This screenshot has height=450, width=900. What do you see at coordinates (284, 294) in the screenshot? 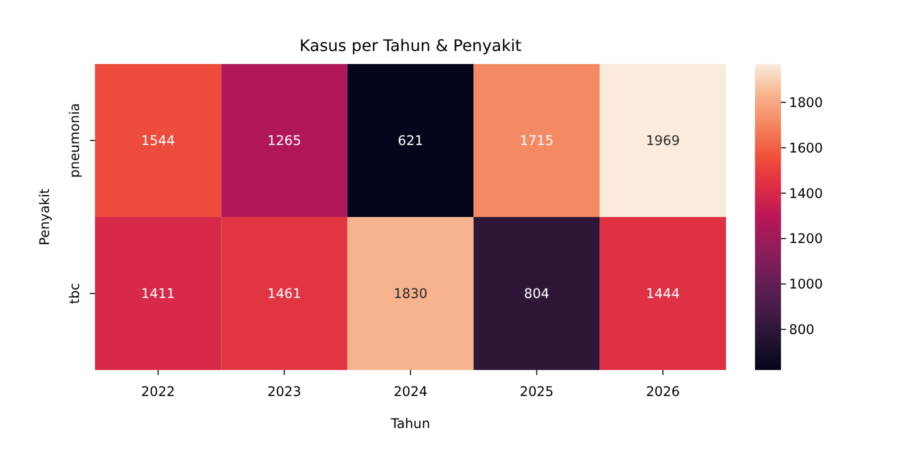
I see `data-label: 1461` at bounding box center [284, 294].